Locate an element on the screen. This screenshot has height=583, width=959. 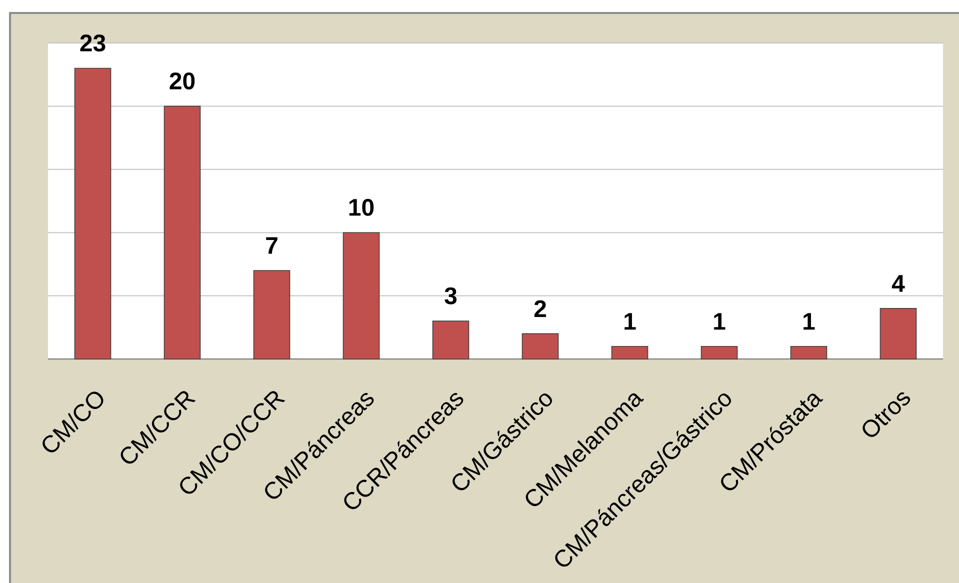
data-label: 23 is located at coordinates (93, 43).